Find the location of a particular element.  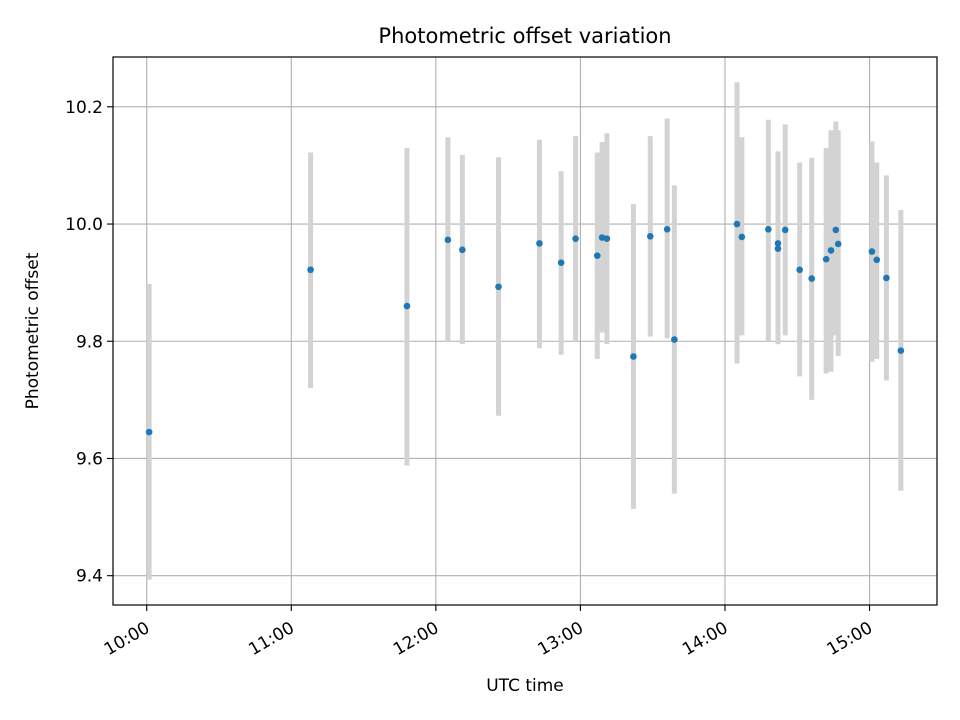

y-tick-label: 9.8 is located at coordinates (89, 342).